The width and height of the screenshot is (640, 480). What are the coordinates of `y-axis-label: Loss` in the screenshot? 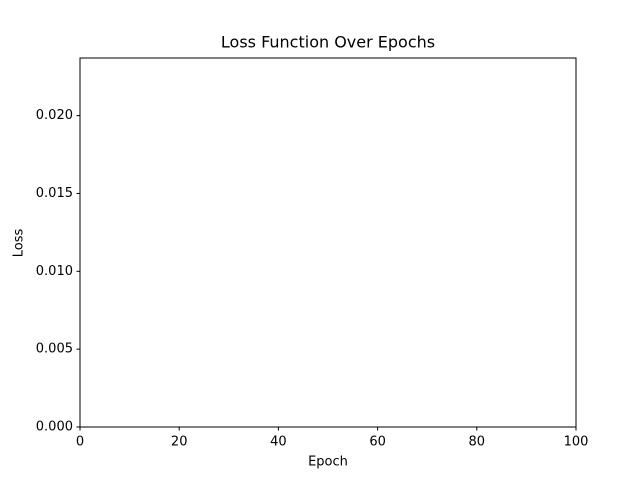 It's located at (19, 243).